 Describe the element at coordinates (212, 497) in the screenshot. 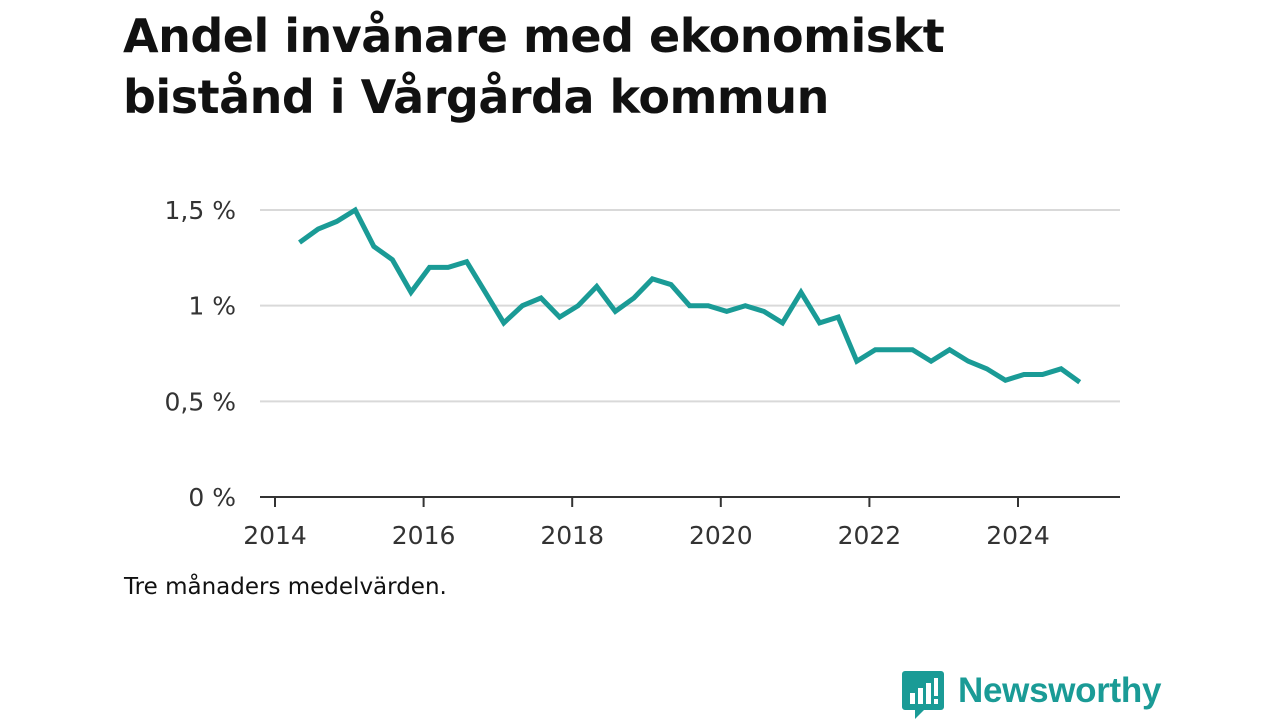

I see `y-tick-label: 0 %` at that location.